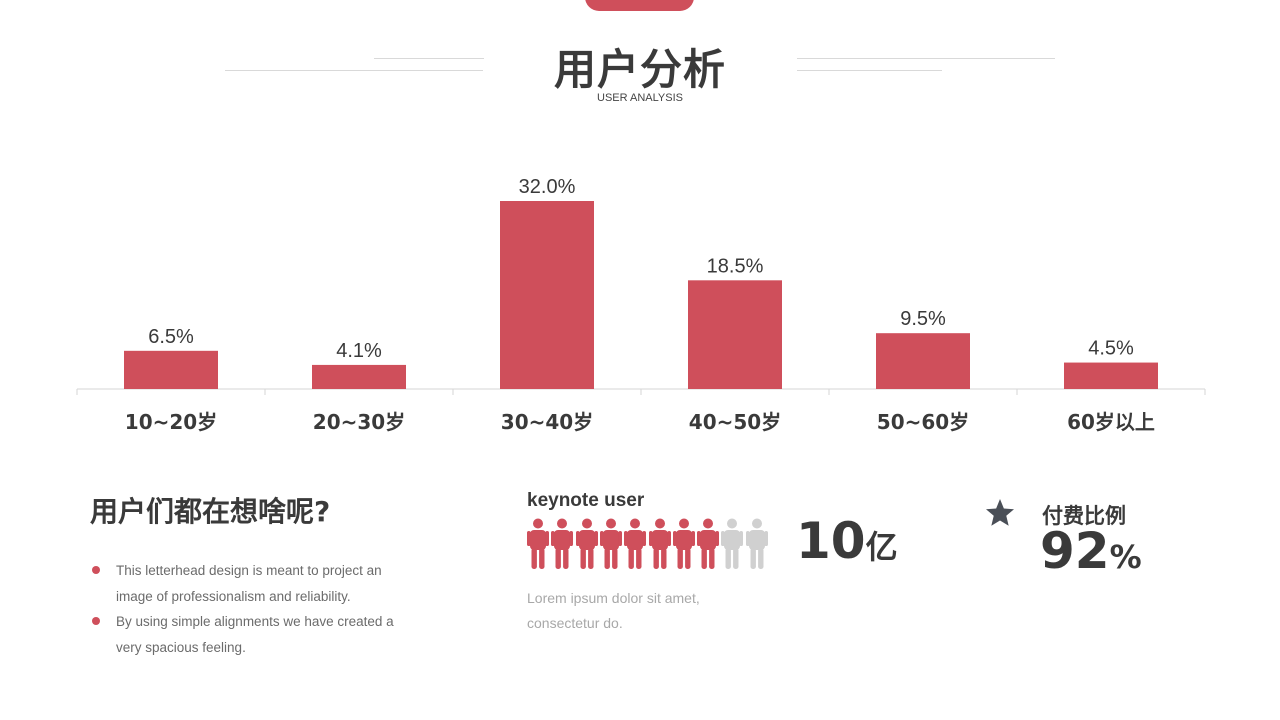  I want to click on bar-value-label: 4.1%, so click(359, 351).